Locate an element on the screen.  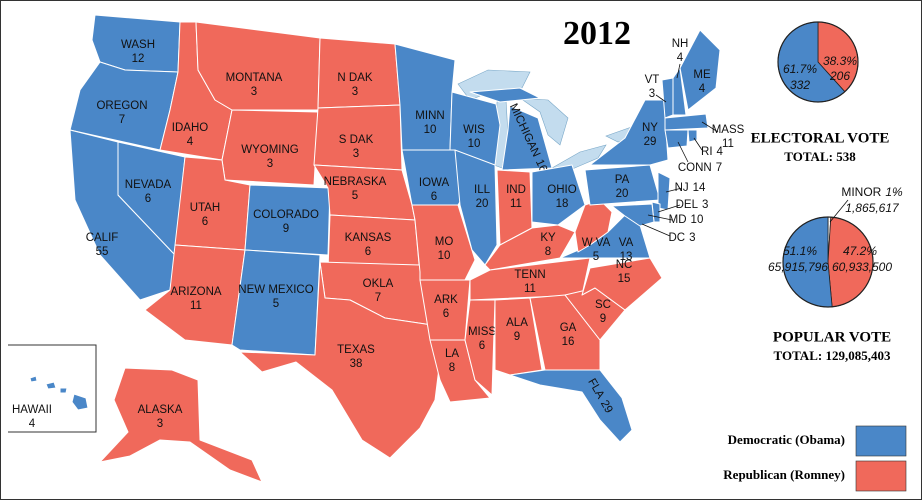
pie-title: ELECTORAL VOTE is located at coordinates (820, 138).